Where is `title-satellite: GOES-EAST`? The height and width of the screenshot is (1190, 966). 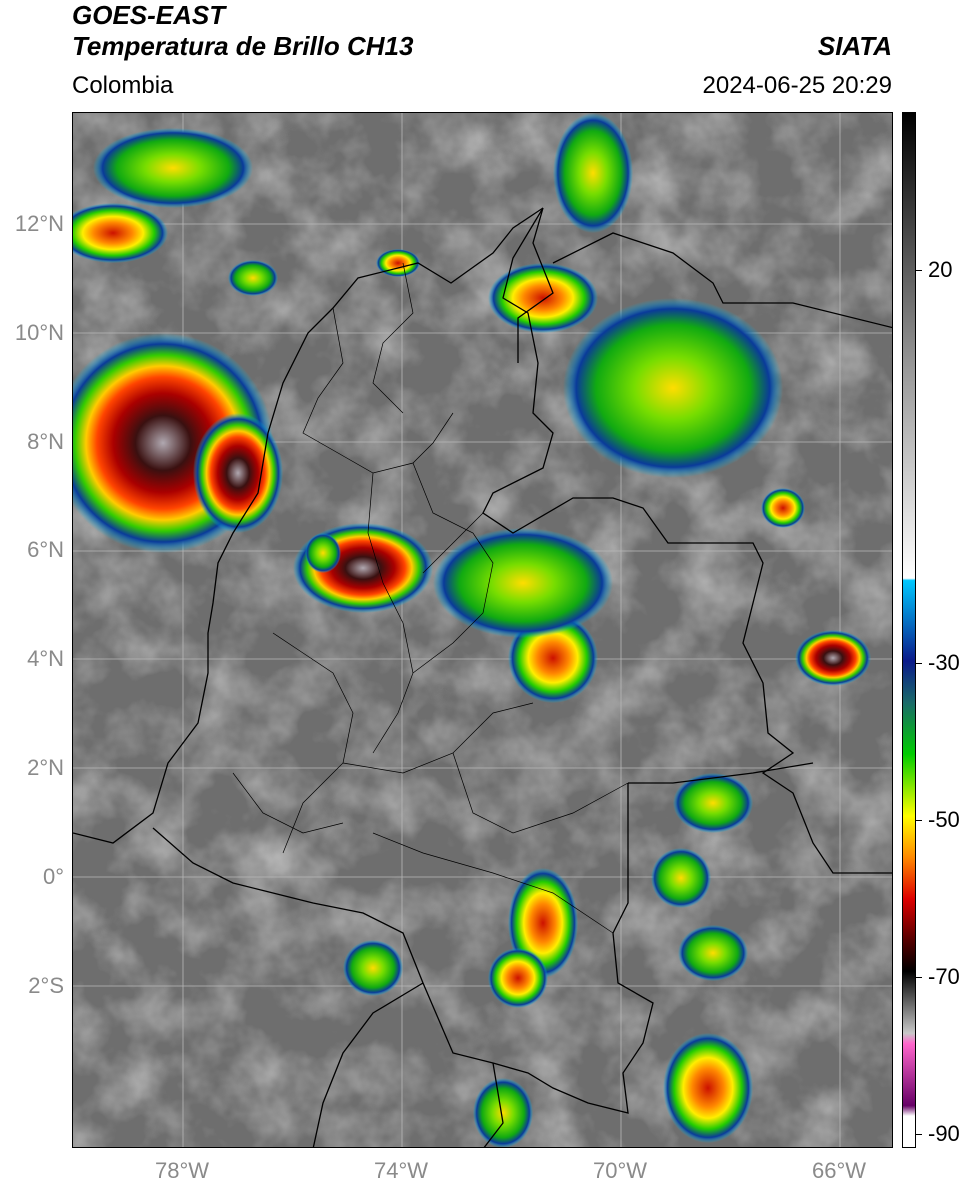
title-satellite: GOES-EAST is located at coordinates (149, 15).